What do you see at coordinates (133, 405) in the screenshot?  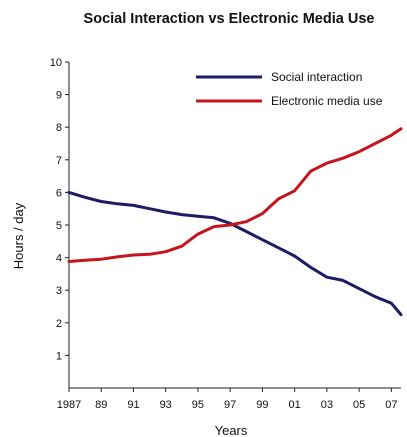 I see `x-tick-label: 91` at bounding box center [133, 405].